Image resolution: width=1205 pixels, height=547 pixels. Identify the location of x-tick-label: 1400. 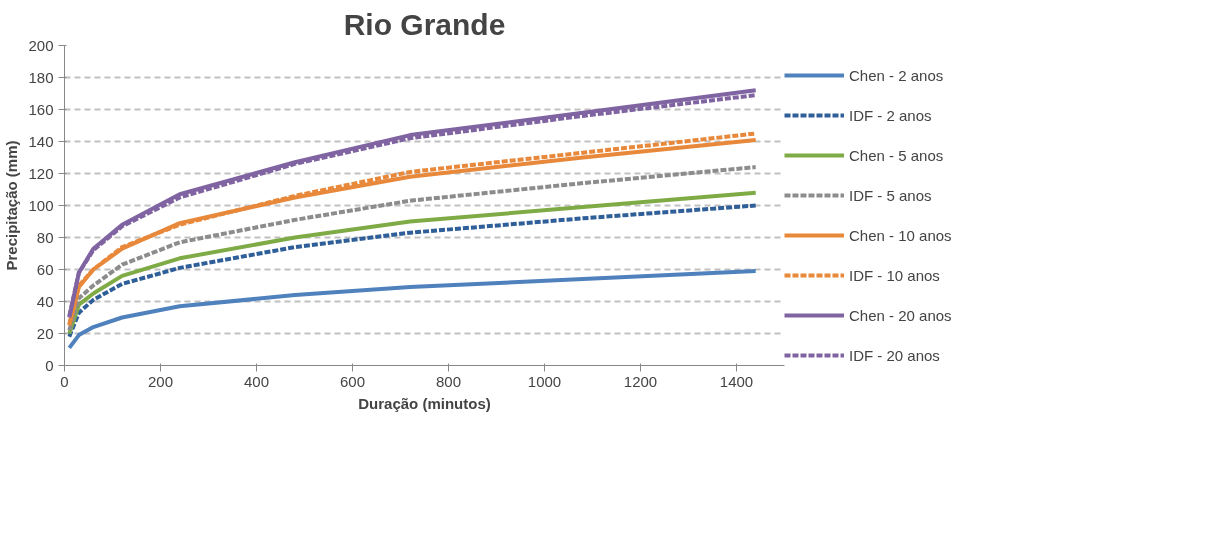
(736, 381).